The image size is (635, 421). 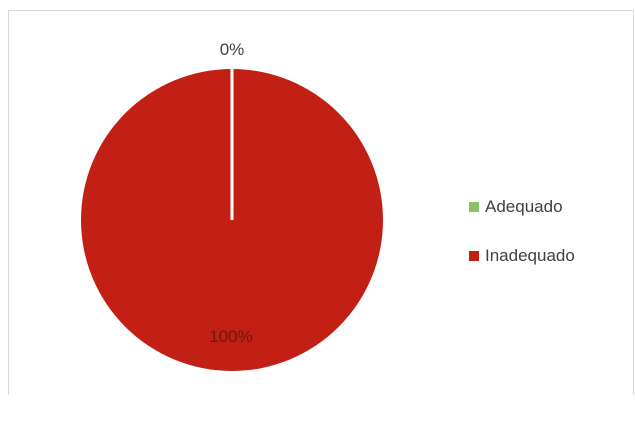 What do you see at coordinates (474, 256) in the screenshot?
I see `legend-swatch-inadequado` at bounding box center [474, 256].